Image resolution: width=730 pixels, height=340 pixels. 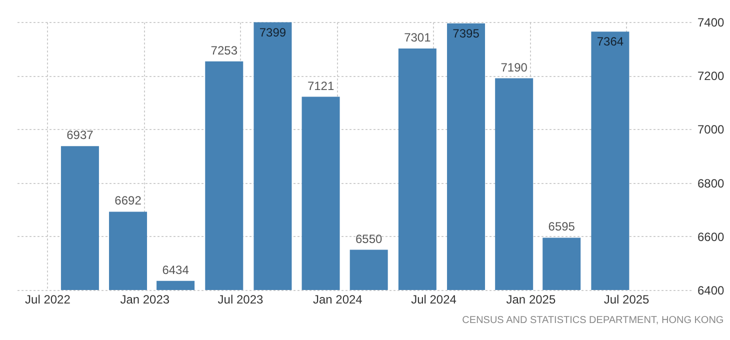 I want to click on data-label: 6550, so click(x=369, y=239).